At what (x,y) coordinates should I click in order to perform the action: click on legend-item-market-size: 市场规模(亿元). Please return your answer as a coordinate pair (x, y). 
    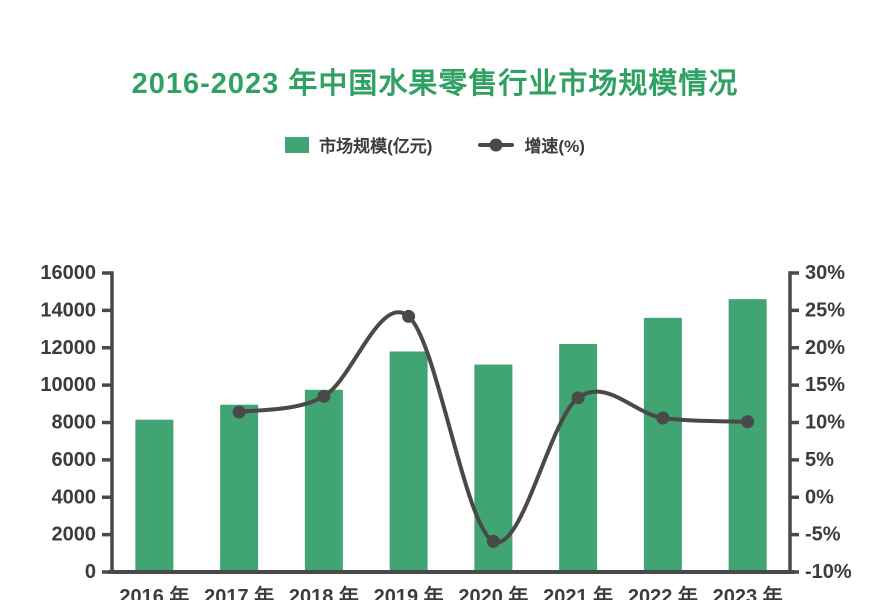
    Looking at the image, I should click on (358, 144).